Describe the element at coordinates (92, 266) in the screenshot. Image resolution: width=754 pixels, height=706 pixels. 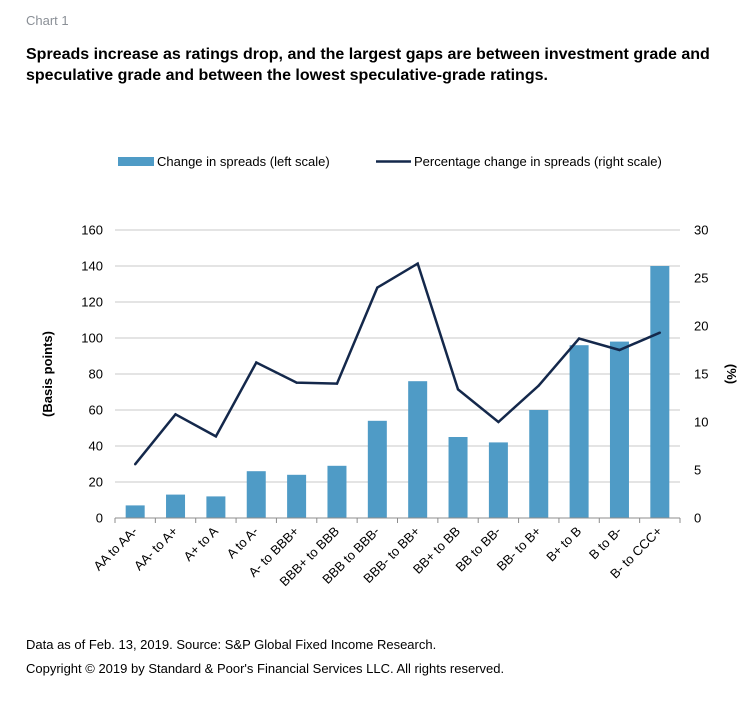
I see `y-tick-left: 140` at that location.